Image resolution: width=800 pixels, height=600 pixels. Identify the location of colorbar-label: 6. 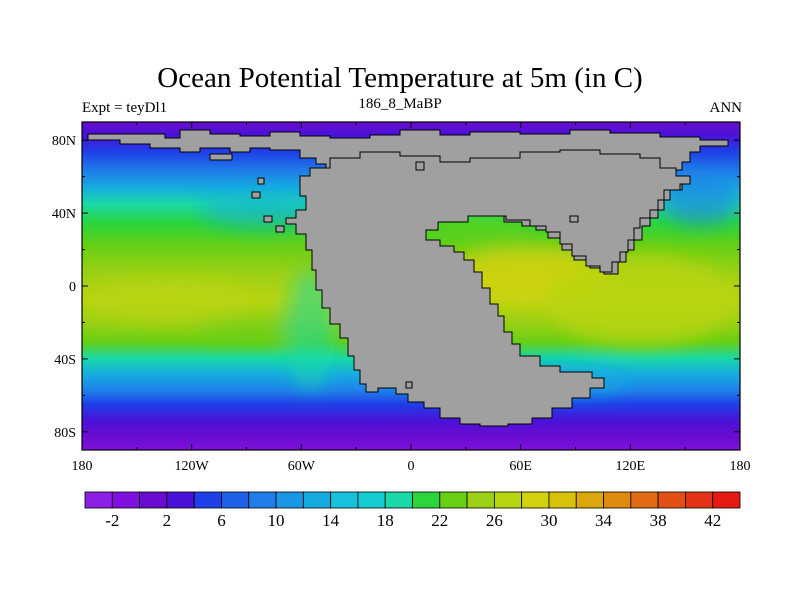
(221, 520).